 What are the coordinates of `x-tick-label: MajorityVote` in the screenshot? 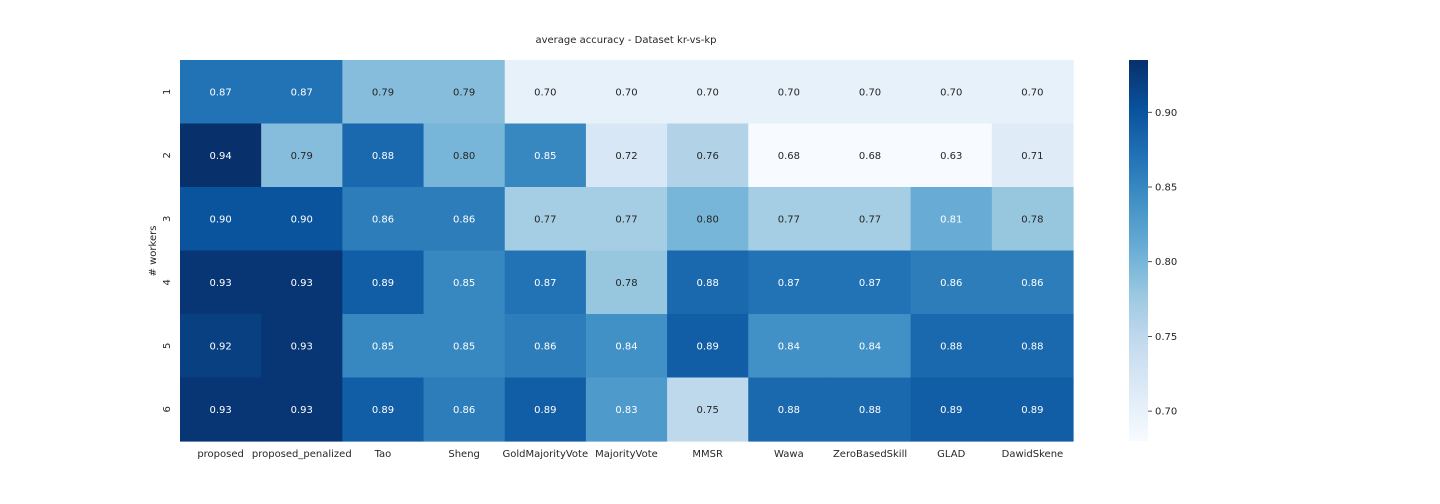 It's located at (626, 454).